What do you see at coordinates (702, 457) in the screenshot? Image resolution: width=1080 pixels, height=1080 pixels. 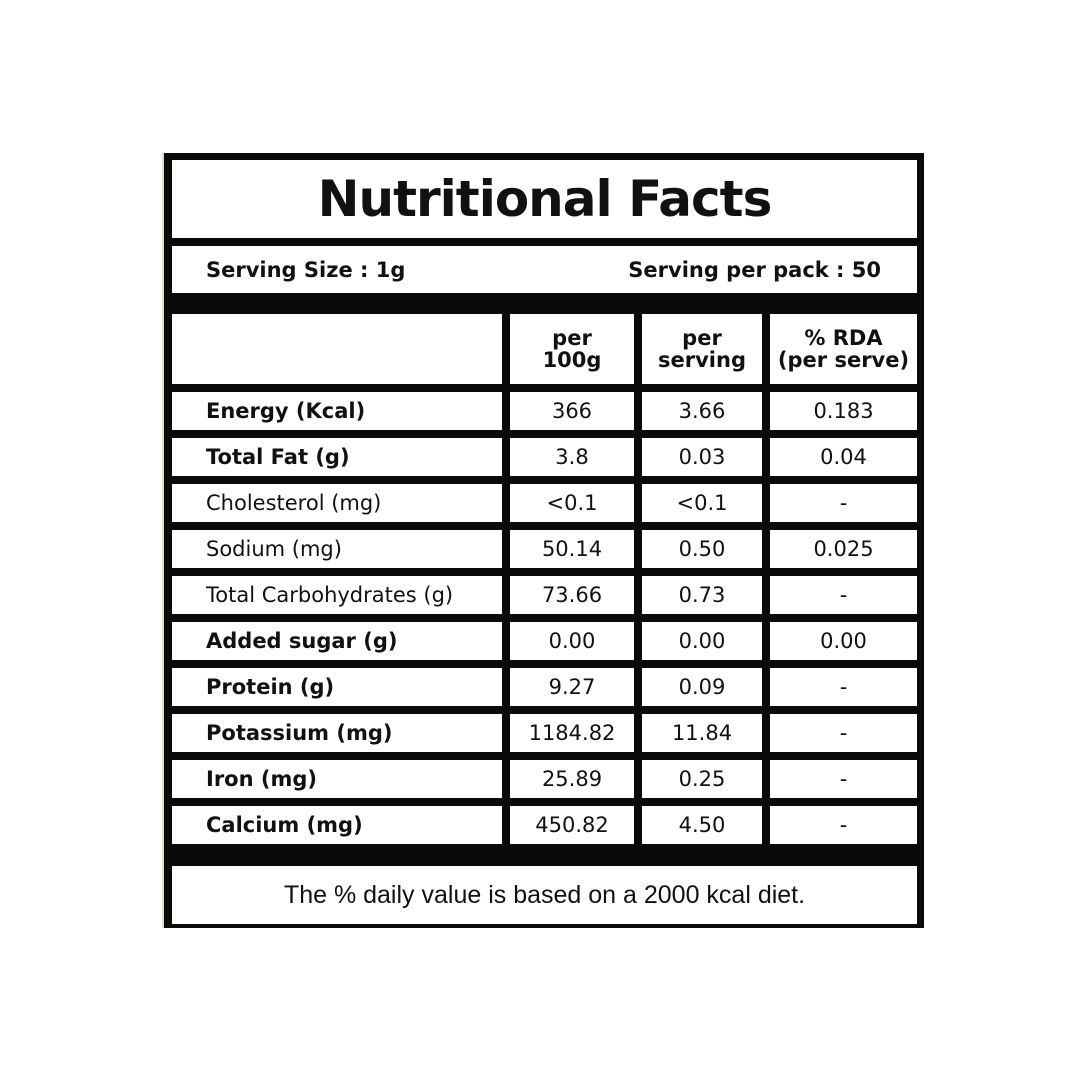 I see `value-per-serving: 0.03` at bounding box center [702, 457].